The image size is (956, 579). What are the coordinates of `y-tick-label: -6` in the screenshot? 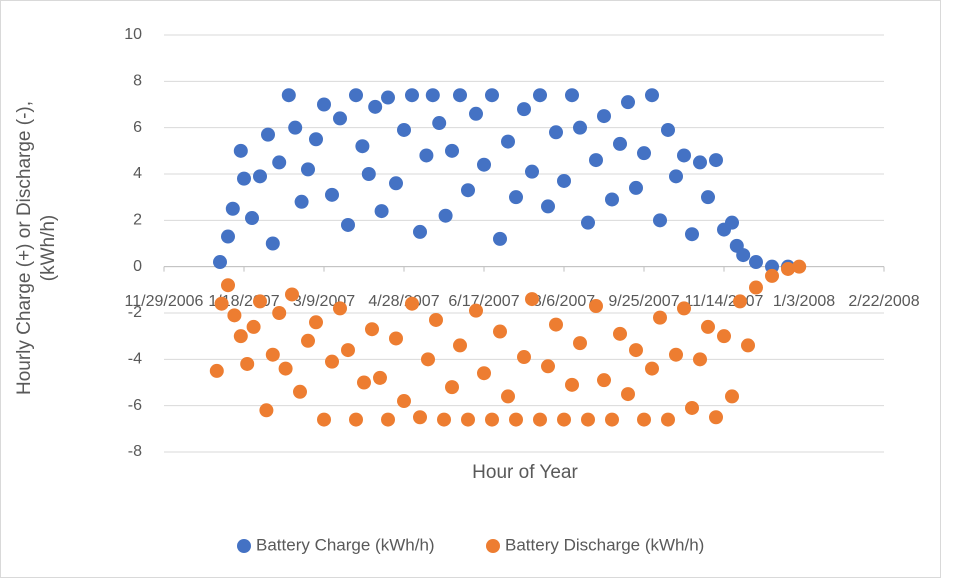 It's located at (135, 405).